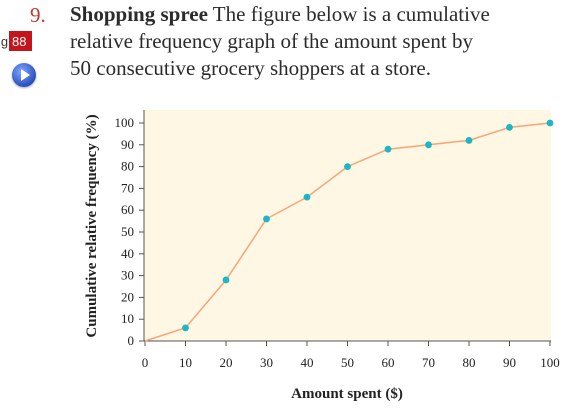 This screenshot has width=571, height=411. Describe the element at coordinates (127, 318) in the screenshot. I see `y-tick-label: 10` at that location.